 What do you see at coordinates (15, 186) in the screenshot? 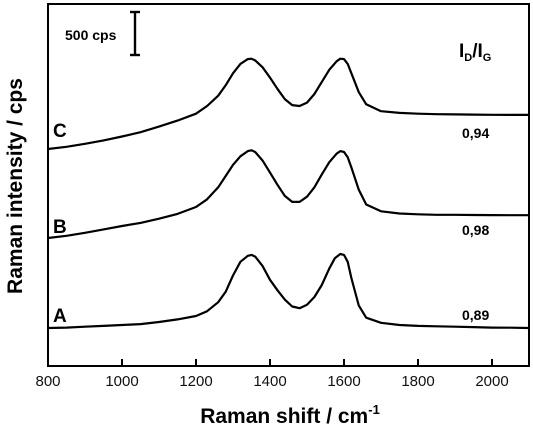
I see `y-axis-title: Raman intensity / cps` at bounding box center [15, 186].